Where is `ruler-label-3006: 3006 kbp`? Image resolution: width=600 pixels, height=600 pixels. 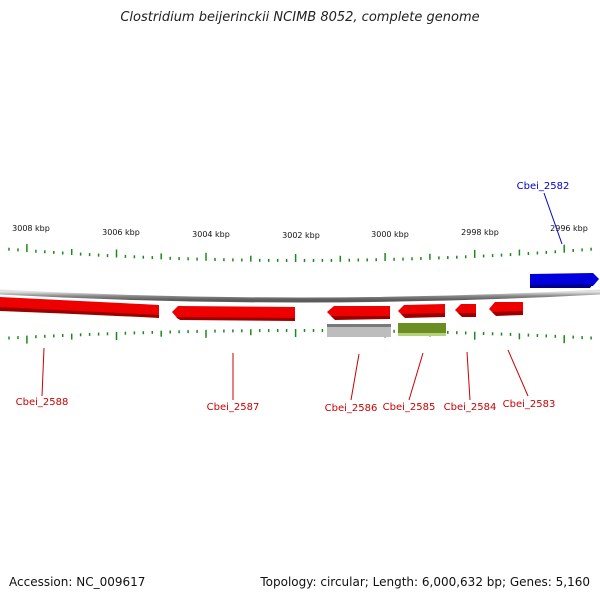 ruler-label-3006: 3006 kbp is located at coordinates (121, 232).